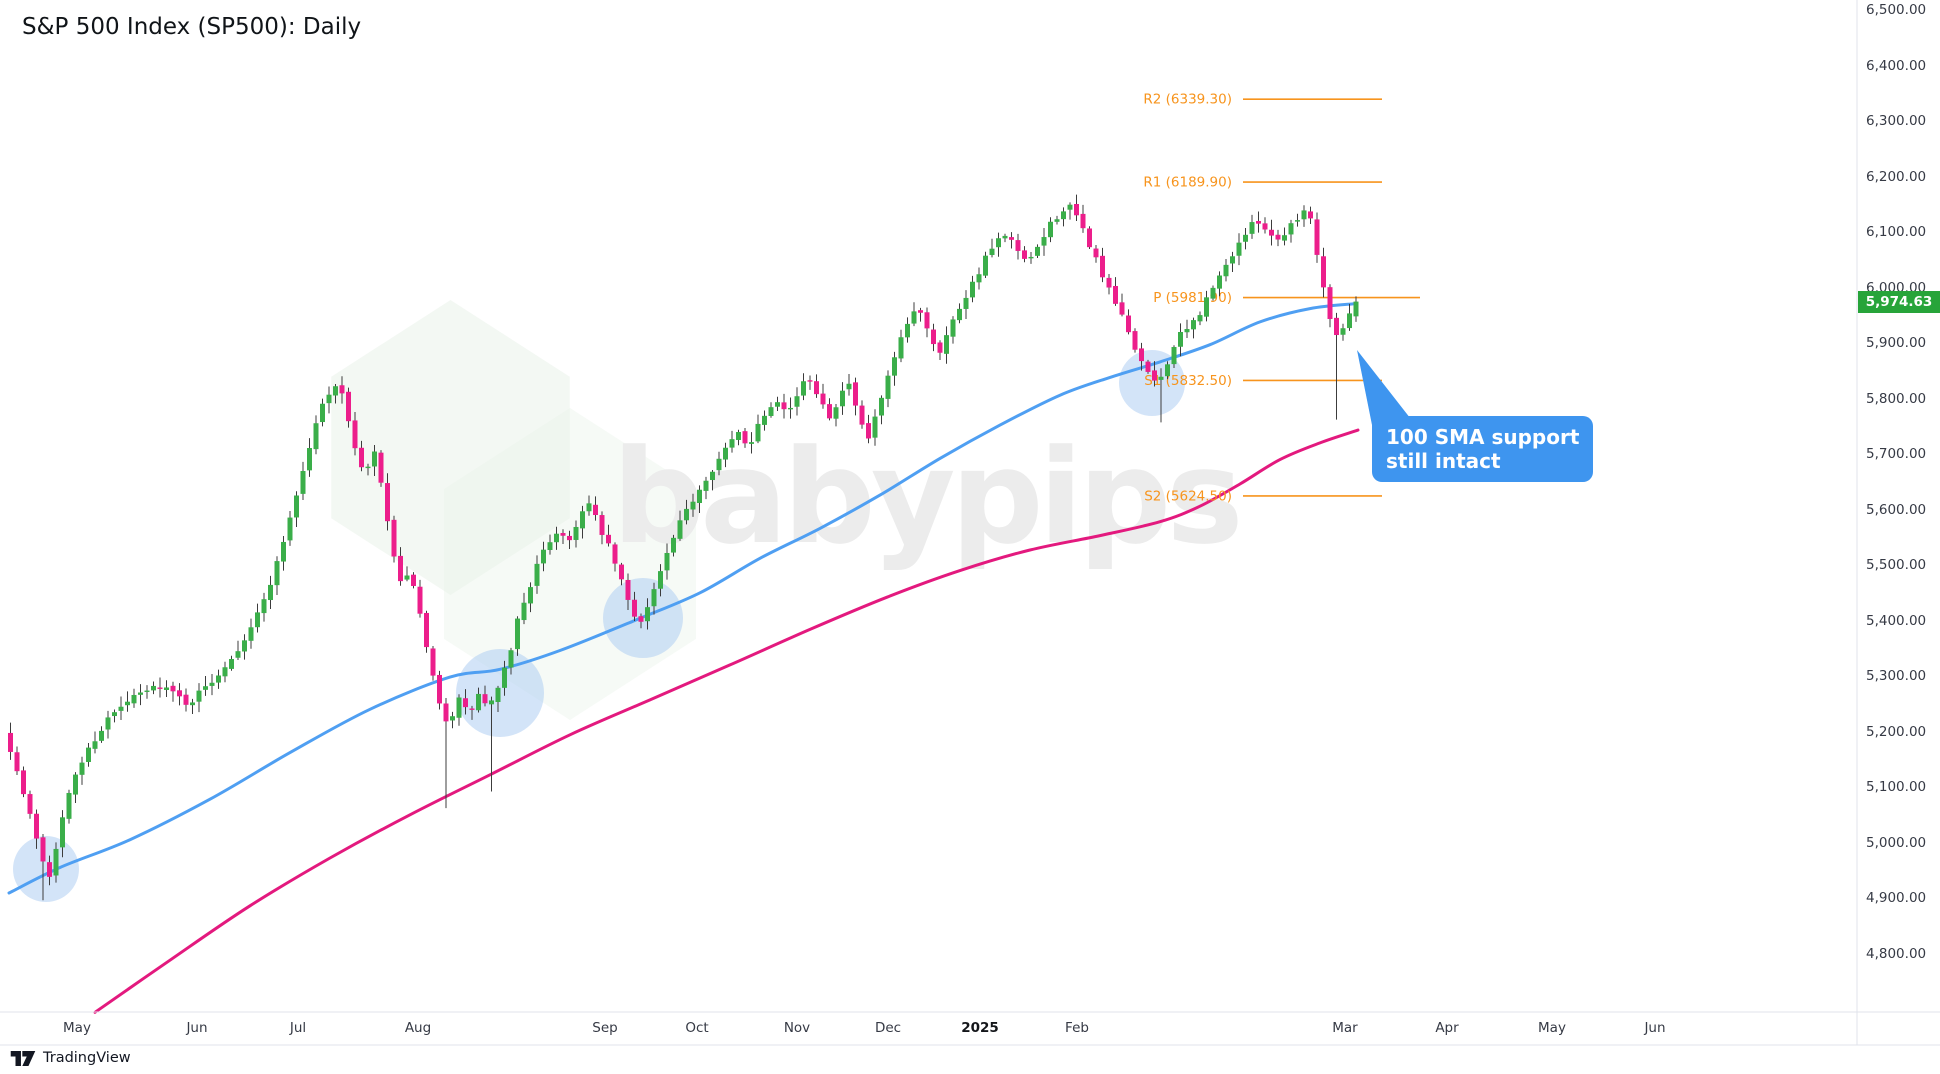 The height and width of the screenshot is (1074, 1940). I want to click on pivot-label-r1: R1 (6189.90), so click(1187, 183).